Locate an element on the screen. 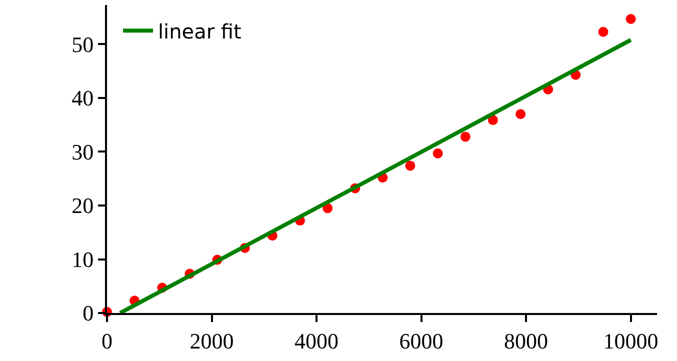 This screenshot has height=361, width=677. y-tick-label: 50 is located at coordinates (83, 44).